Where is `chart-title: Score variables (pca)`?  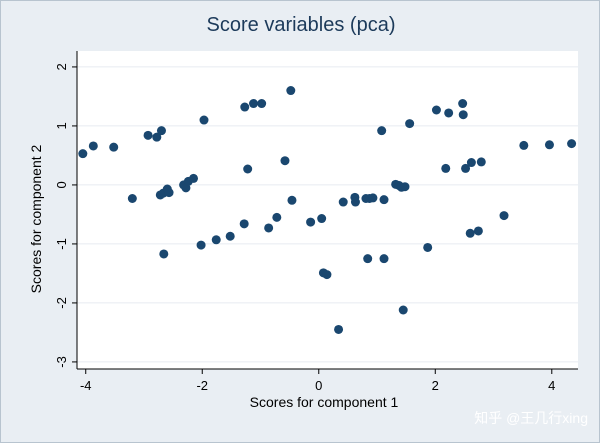
chart-title: Score variables (pca) is located at coordinates (301, 25).